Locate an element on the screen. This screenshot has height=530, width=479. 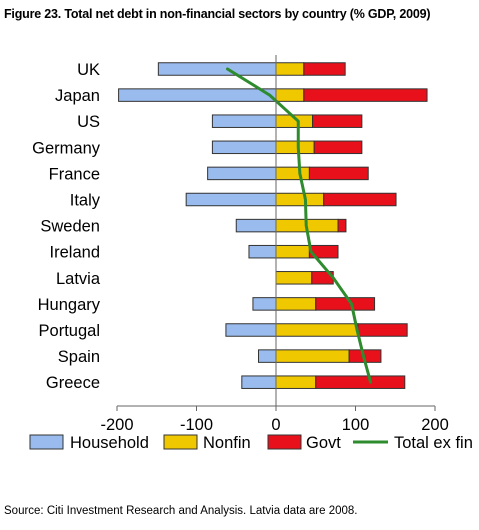
bar-nonfin-ireland is located at coordinates (292, 251).